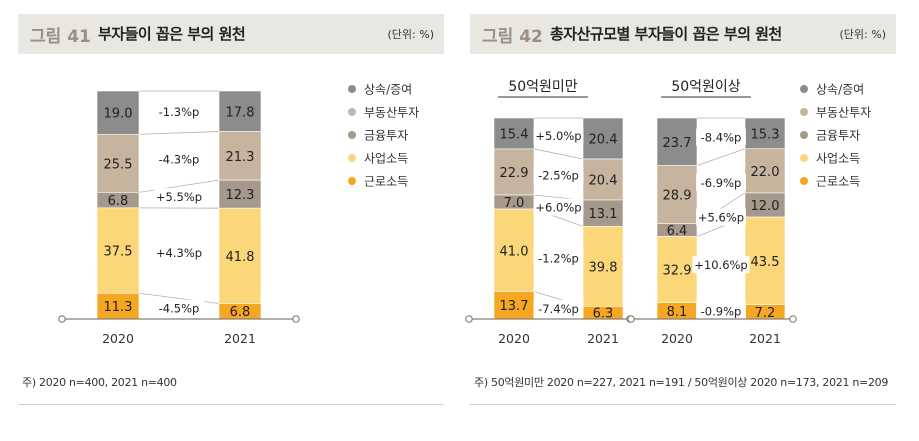 This screenshot has width=919, height=441. Describe the element at coordinates (721, 138) in the screenshot. I see `change-label: -8.4%p` at that location.